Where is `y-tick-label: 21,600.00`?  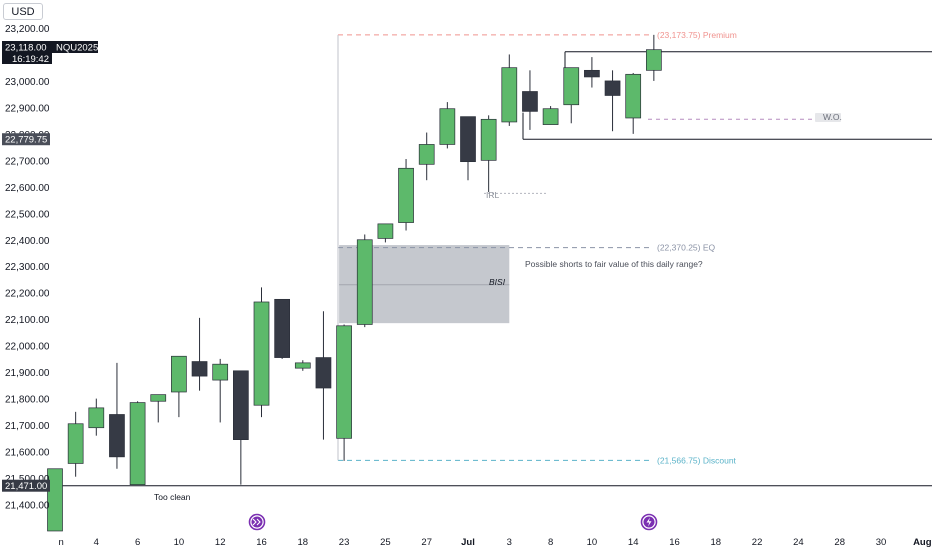 y-tick-label: 21,600.00 is located at coordinates (27, 453).